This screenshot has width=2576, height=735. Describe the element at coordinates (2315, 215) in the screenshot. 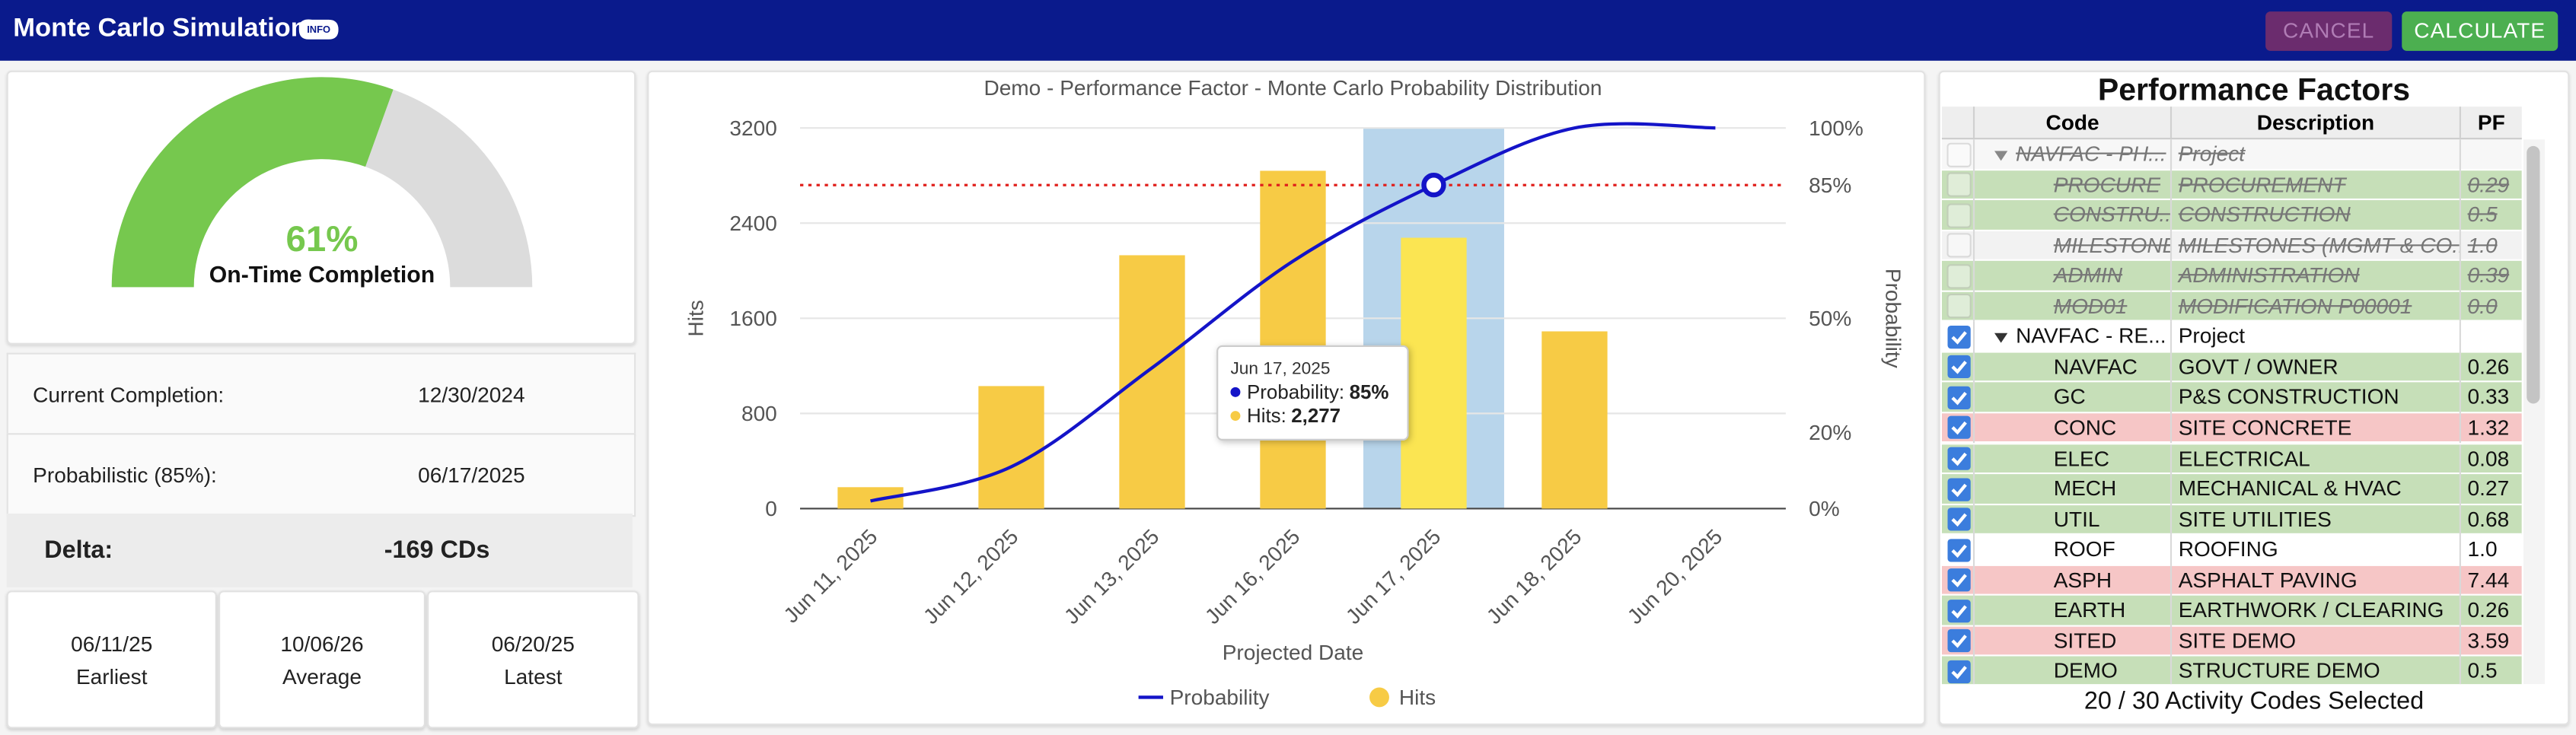

I see `table-cell: CONSTRUCTION` at that location.